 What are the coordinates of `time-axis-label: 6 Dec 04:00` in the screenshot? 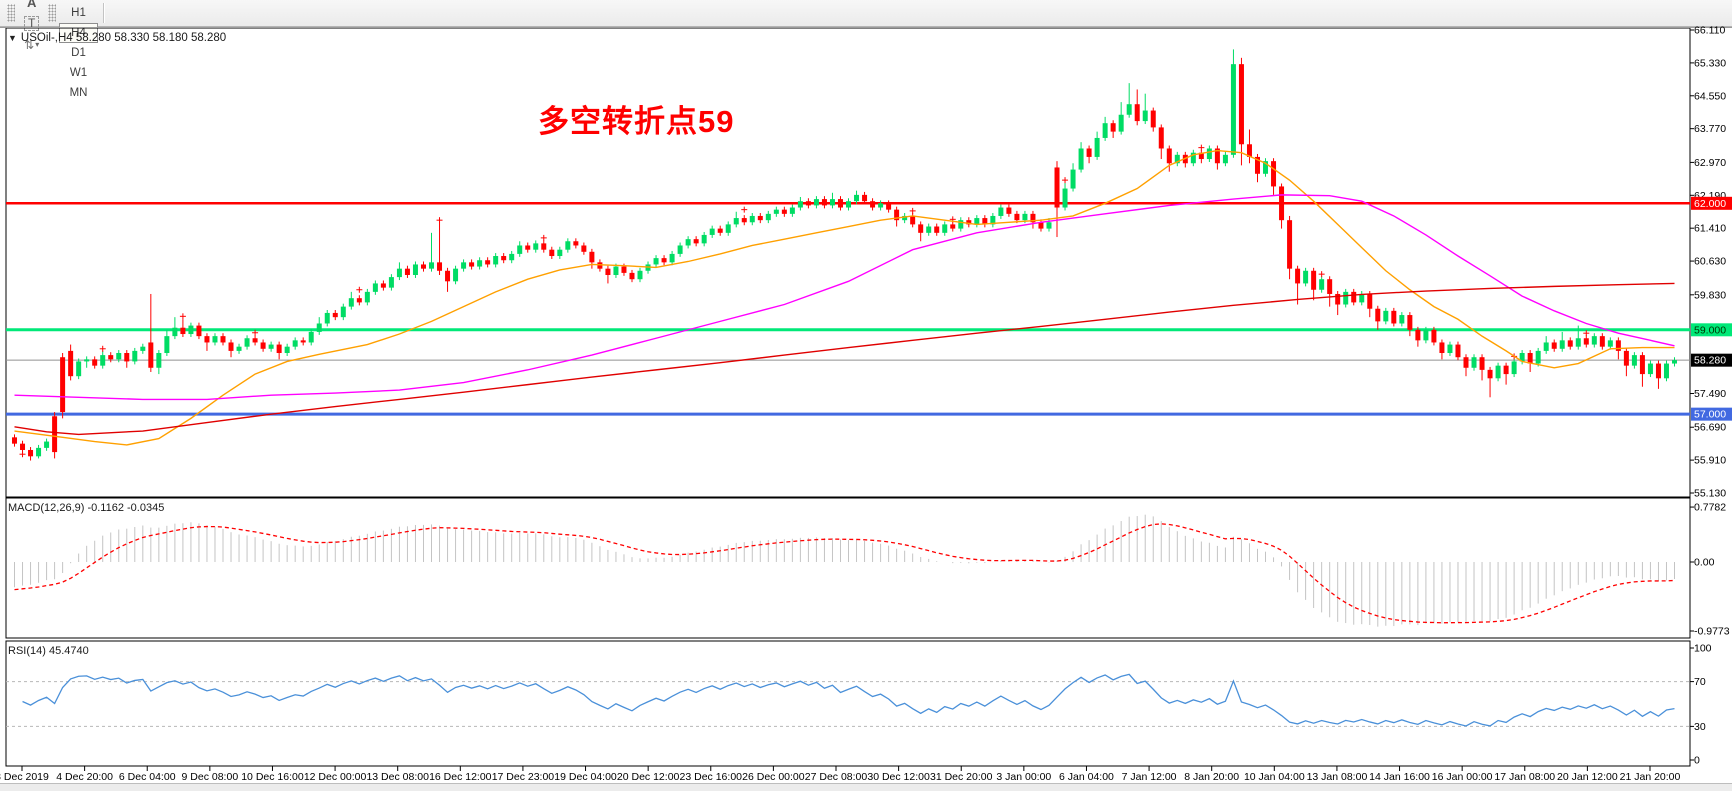 It's located at (147, 777).